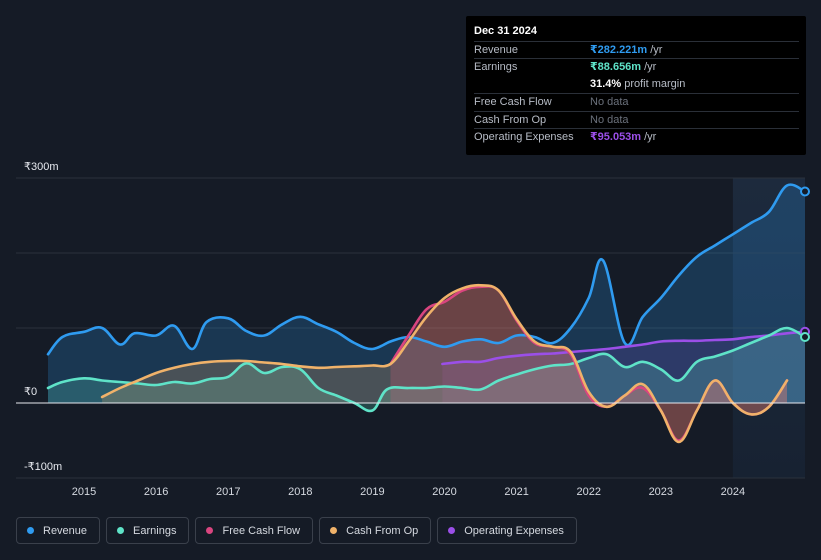  Describe the element at coordinates (532, 84) in the screenshot. I see `tooltip-label` at that location.